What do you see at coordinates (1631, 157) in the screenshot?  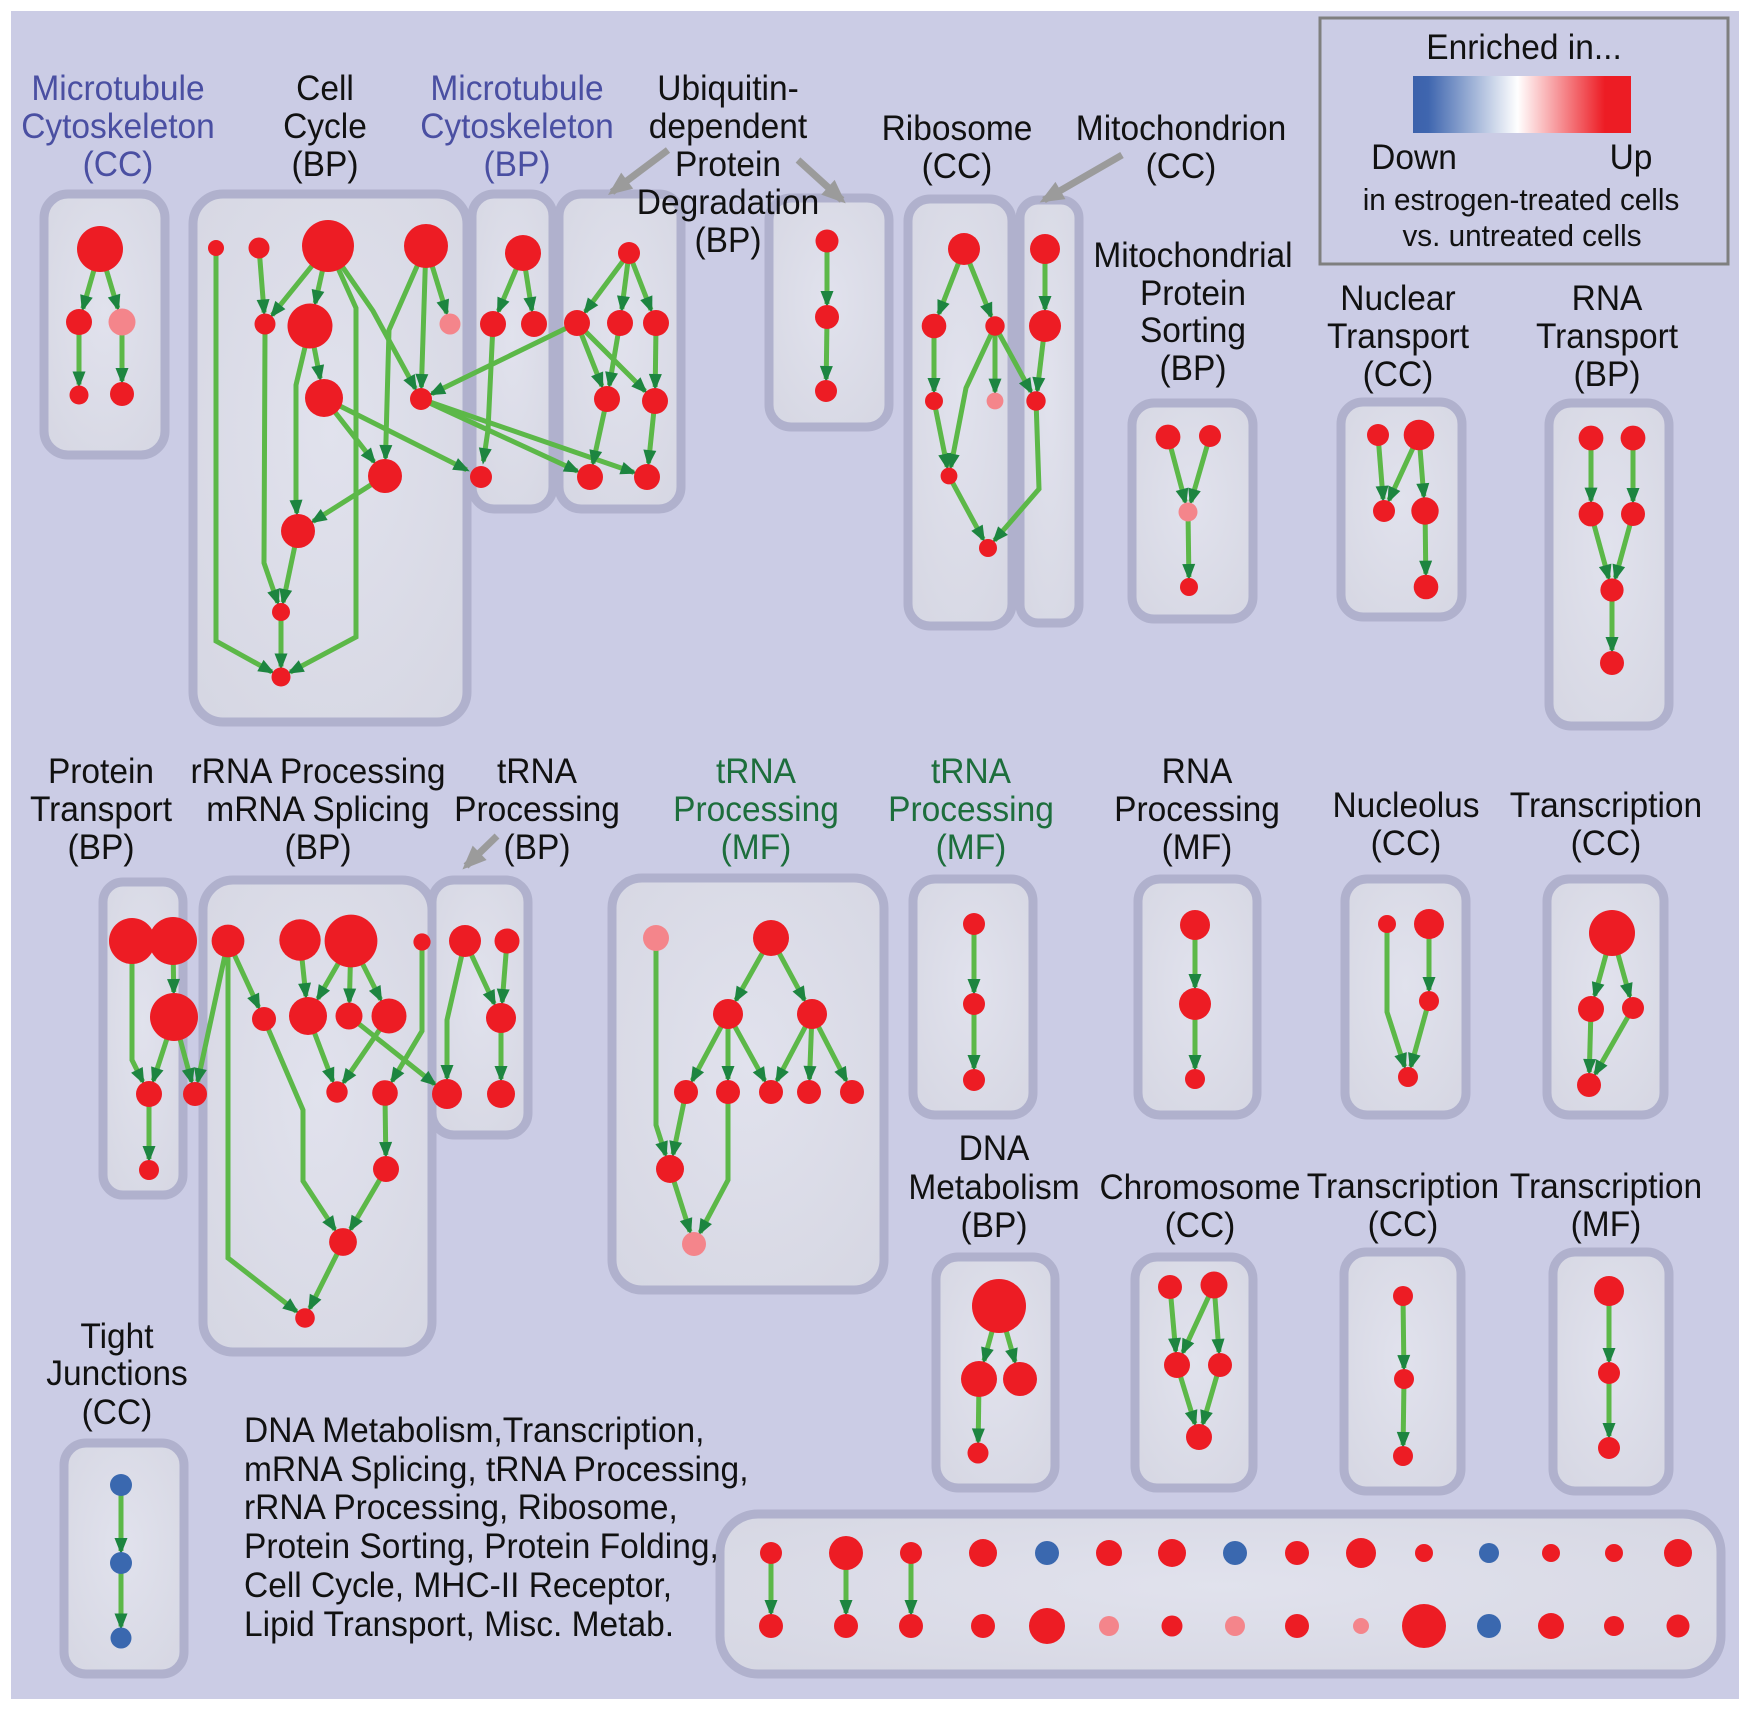 I see `svg-text: Up` at bounding box center [1631, 157].